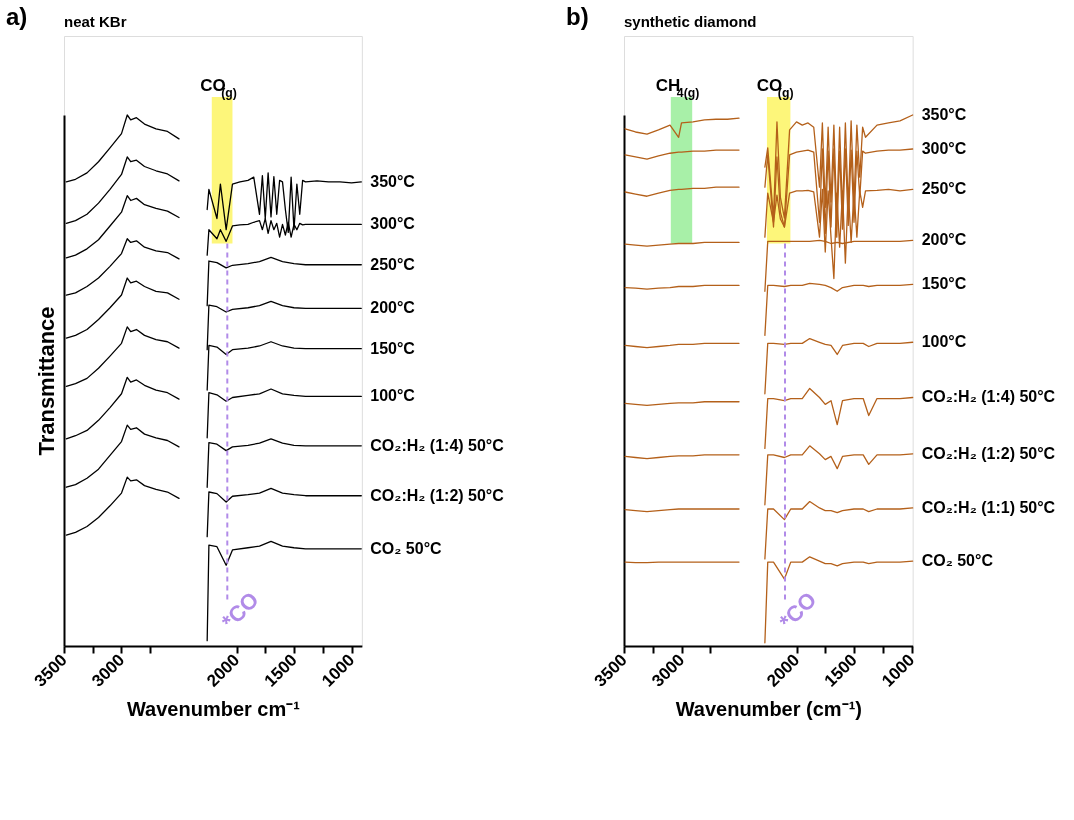  Describe the element at coordinates (95, 21) in the screenshot. I see `text: neat KBr` at that location.